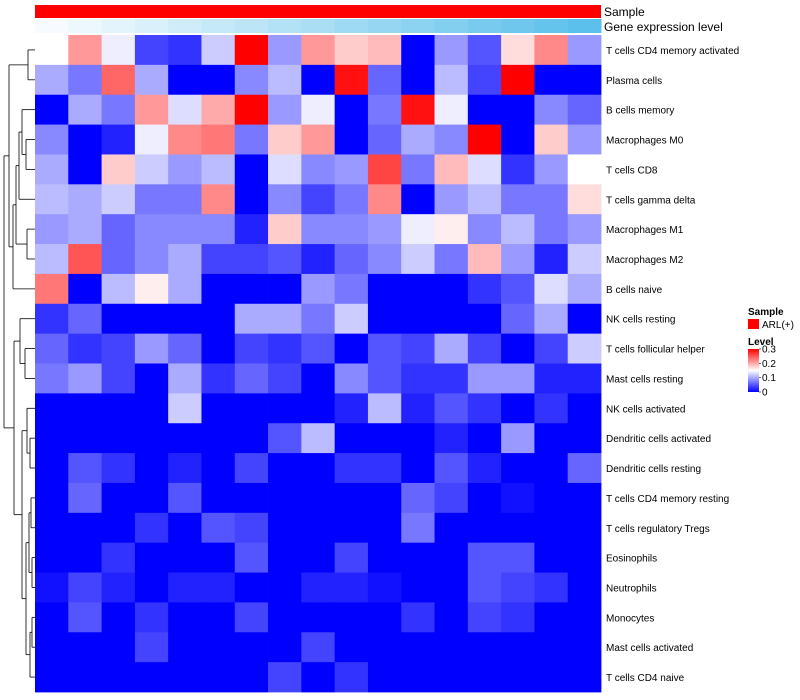  What do you see at coordinates (753, 324) in the screenshot?
I see `legend-sample-swatch` at bounding box center [753, 324].